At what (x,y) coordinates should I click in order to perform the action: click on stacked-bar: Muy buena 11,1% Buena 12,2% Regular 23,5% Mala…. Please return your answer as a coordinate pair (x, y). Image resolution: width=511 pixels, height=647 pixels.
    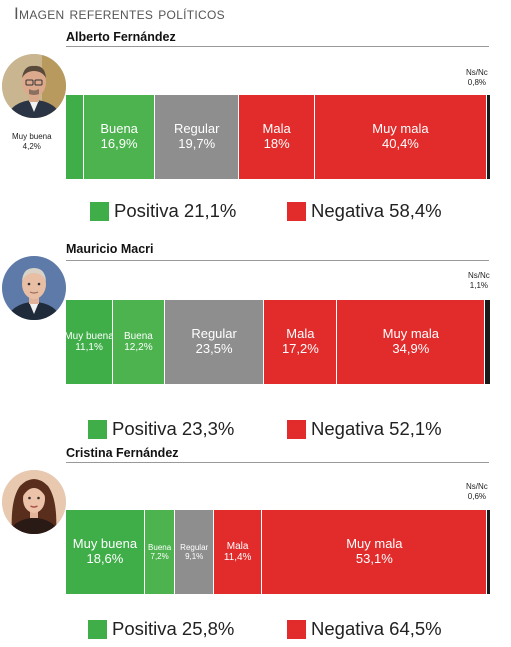
    Looking at the image, I should click on (278, 342).